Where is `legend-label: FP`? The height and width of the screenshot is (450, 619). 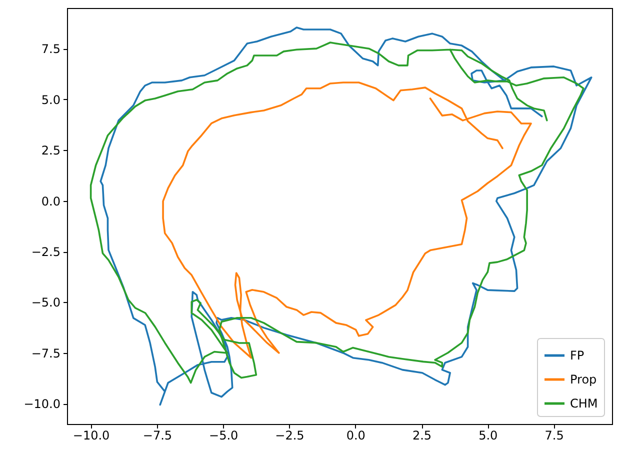
legend-label: FP is located at coordinates (577, 355).